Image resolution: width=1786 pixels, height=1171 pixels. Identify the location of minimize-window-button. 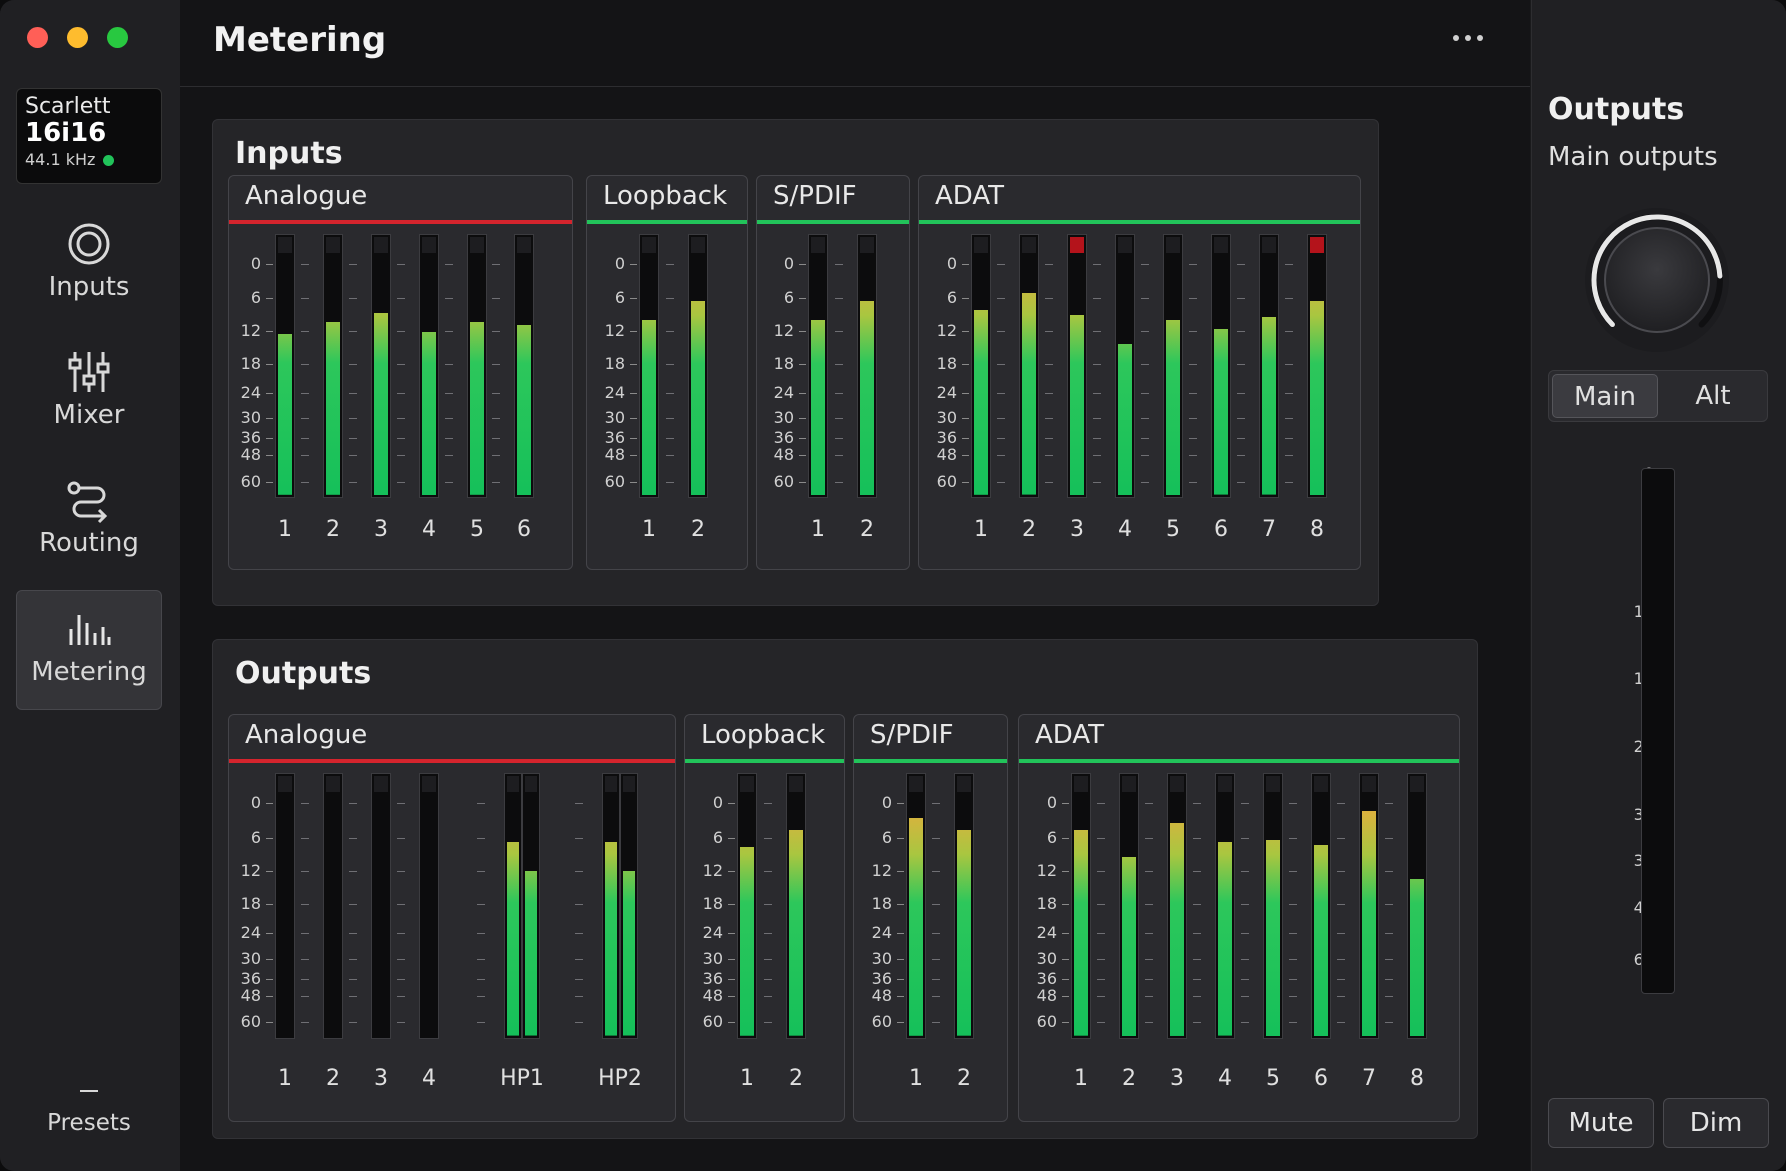
(77, 37).